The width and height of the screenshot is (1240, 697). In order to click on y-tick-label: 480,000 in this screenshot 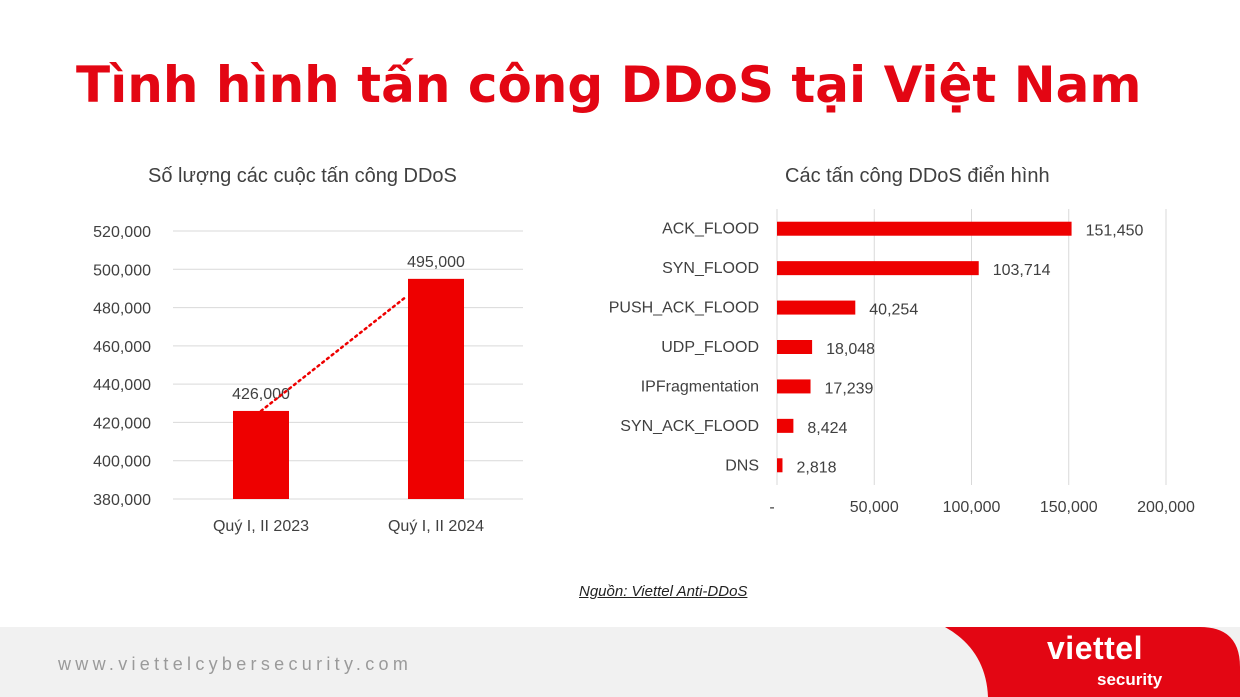, I will do `click(122, 309)`.